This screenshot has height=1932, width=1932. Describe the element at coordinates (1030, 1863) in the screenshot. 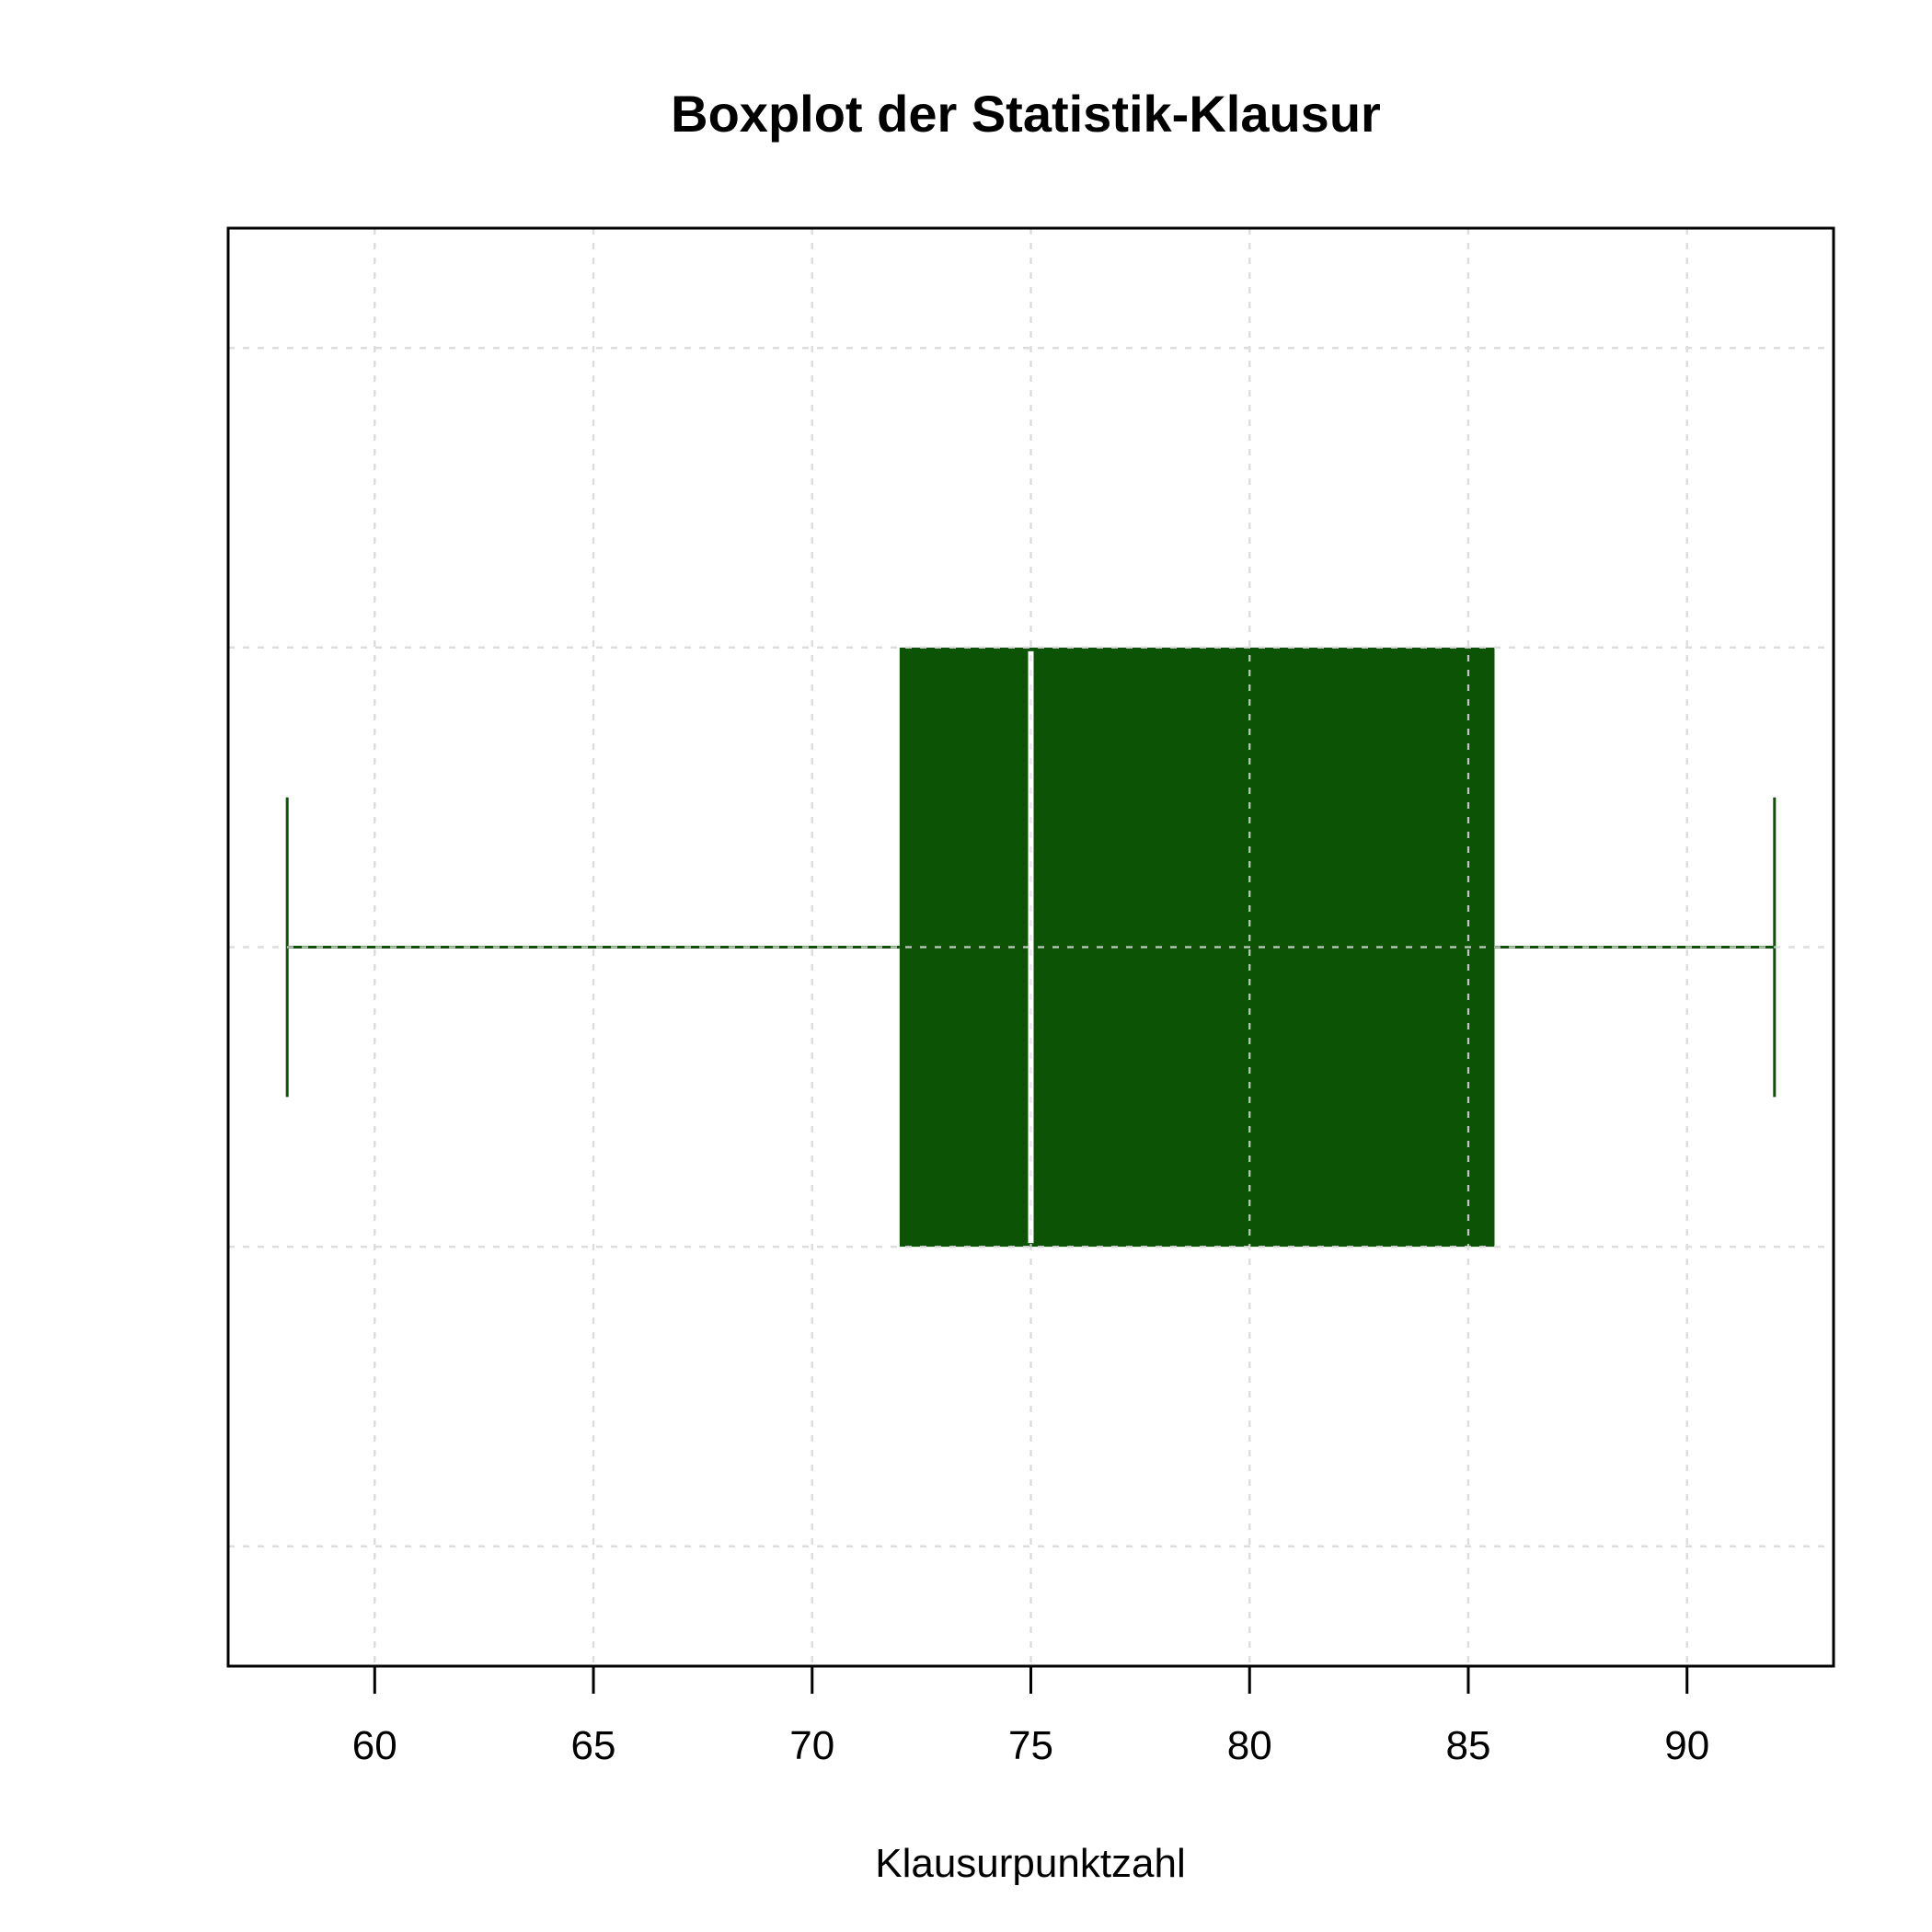

I see `x-axis-label: Klausurpunktzahl` at that location.